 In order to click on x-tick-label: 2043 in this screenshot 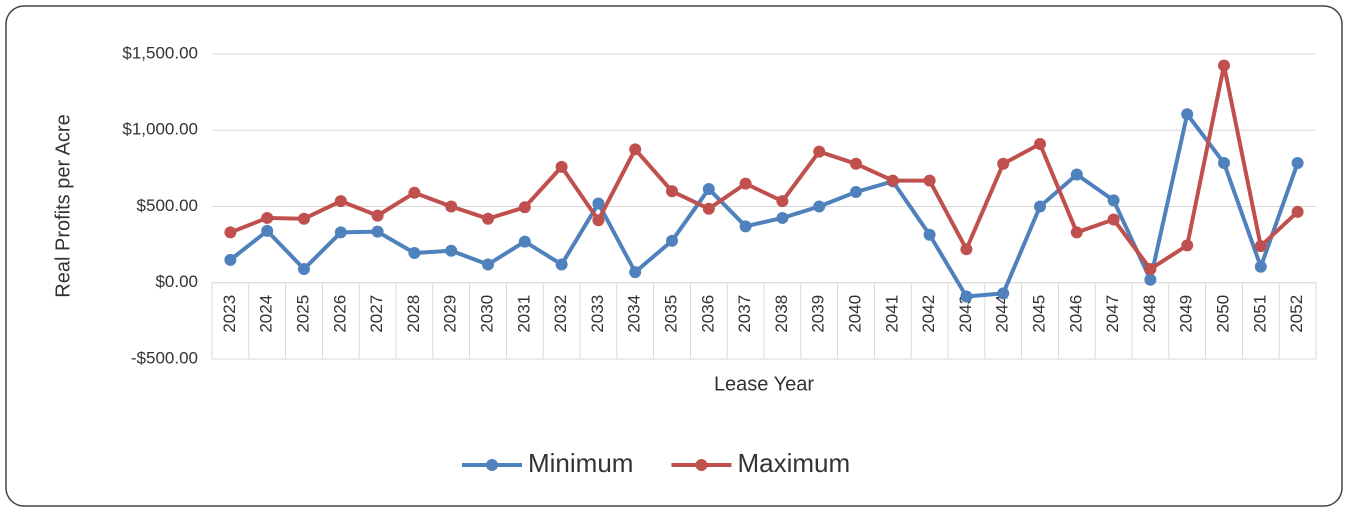, I will do `click(965, 314)`.